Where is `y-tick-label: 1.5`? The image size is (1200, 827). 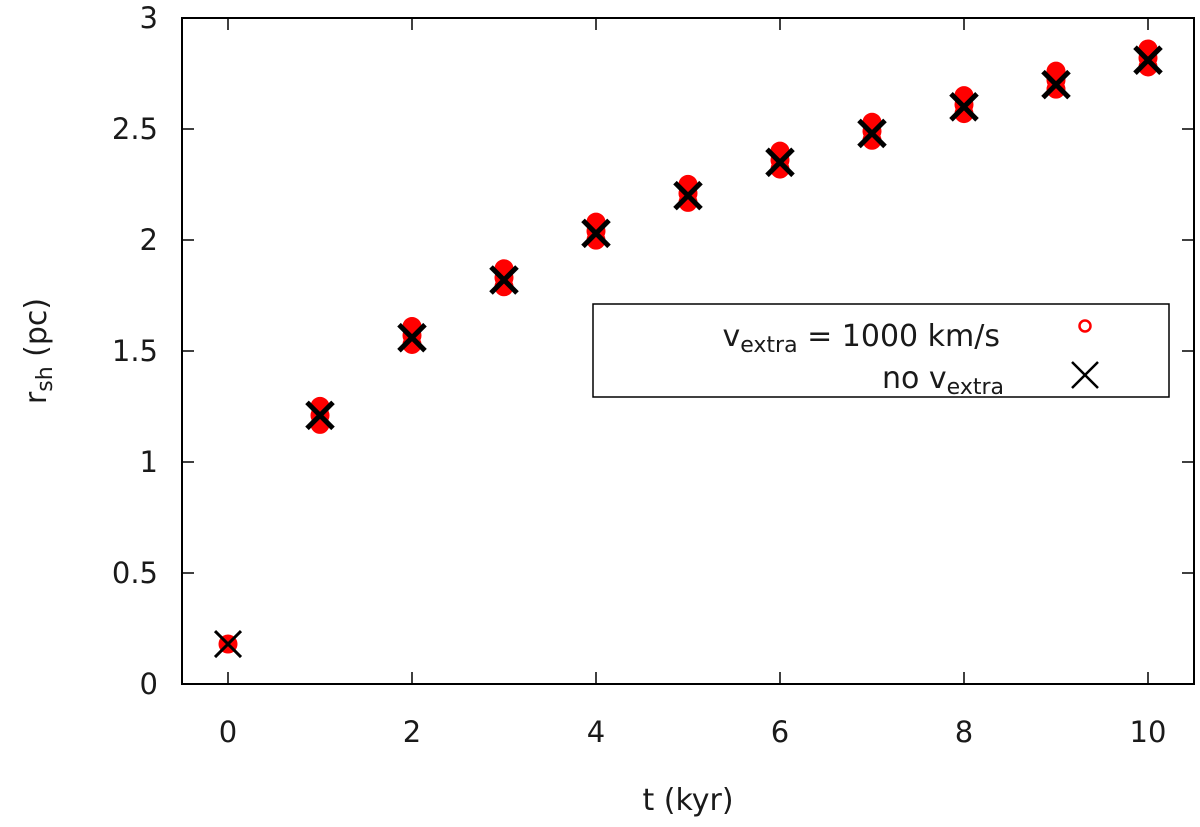 y-tick-label: 1.5 is located at coordinates (135, 351).